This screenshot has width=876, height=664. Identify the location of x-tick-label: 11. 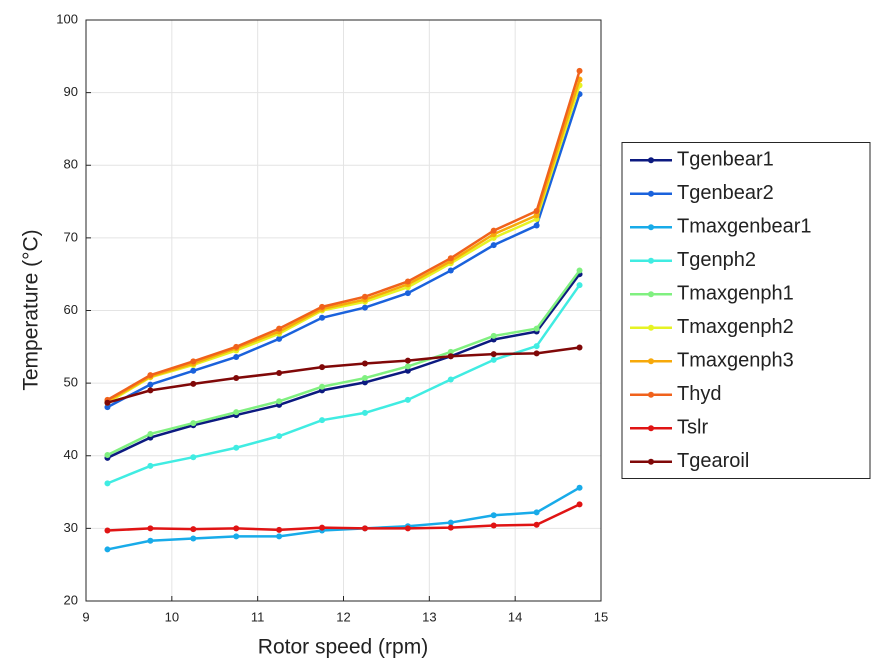
(258, 616).